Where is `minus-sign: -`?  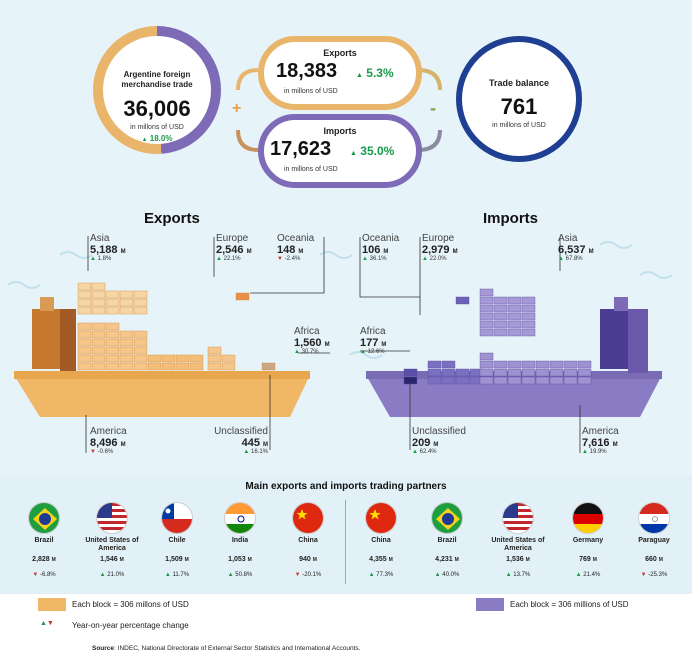 minus-sign: - is located at coordinates (433, 108).